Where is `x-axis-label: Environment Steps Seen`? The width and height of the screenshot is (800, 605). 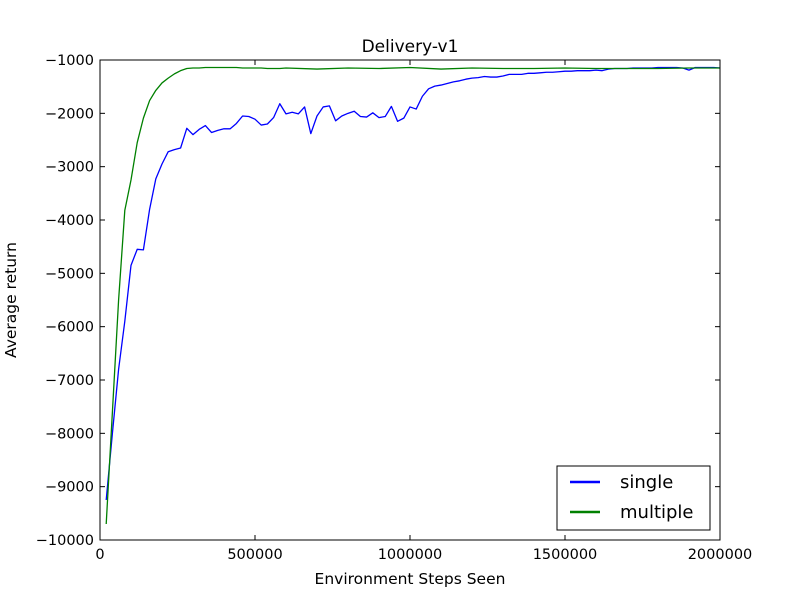 x-axis-label: Environment Steps Seen is located at coordinates (410, 579).